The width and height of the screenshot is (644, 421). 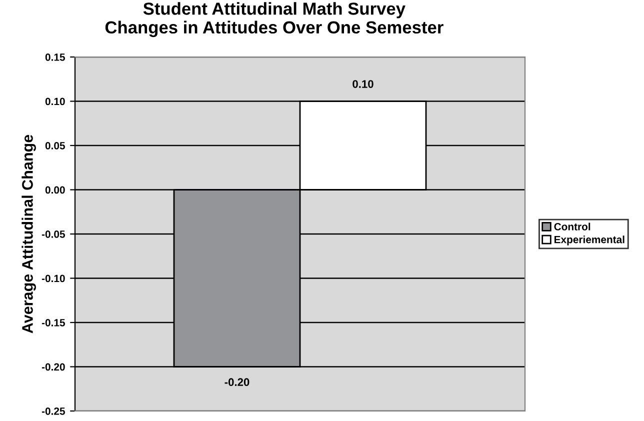 I want to click on y-tick-label: 0.10, so click(x=55, y=102).